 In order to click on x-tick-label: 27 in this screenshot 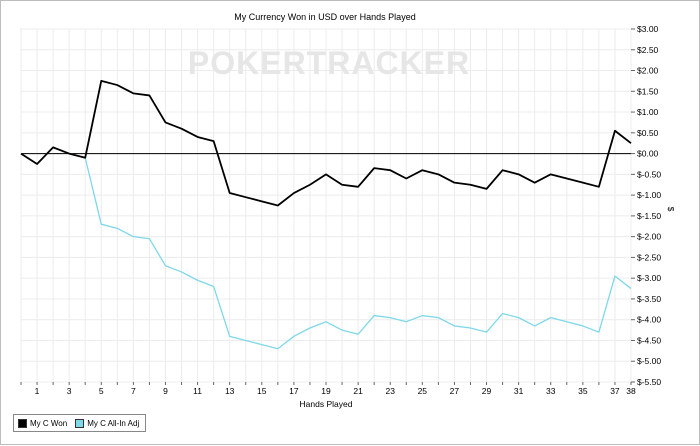, I will do `click(455, 391)`.